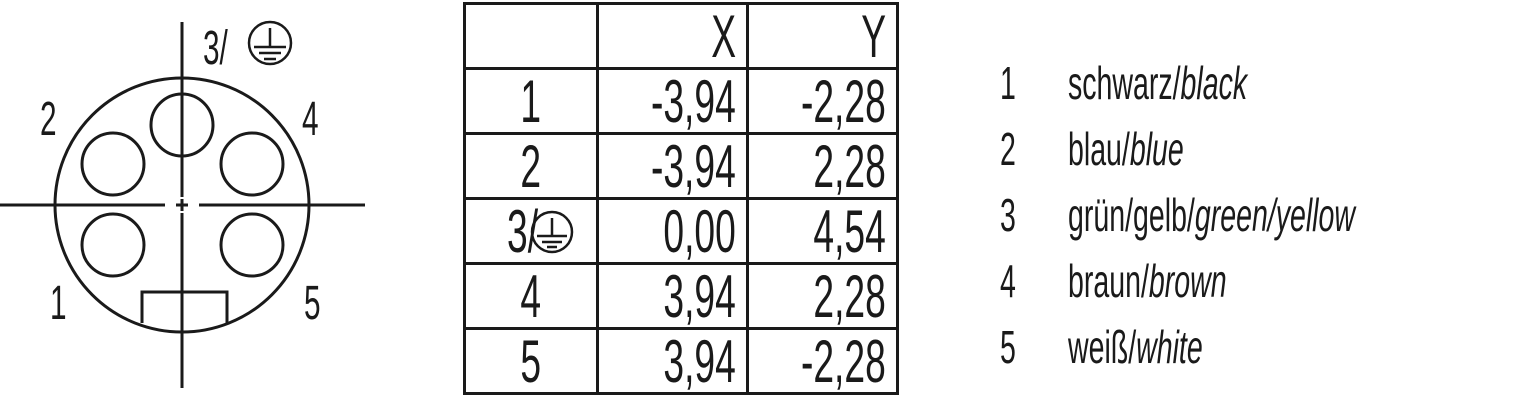 This screenshot has width=1516, height=413. I want to click on table-row: 5 3,94 -2,28, so click(681, 361).